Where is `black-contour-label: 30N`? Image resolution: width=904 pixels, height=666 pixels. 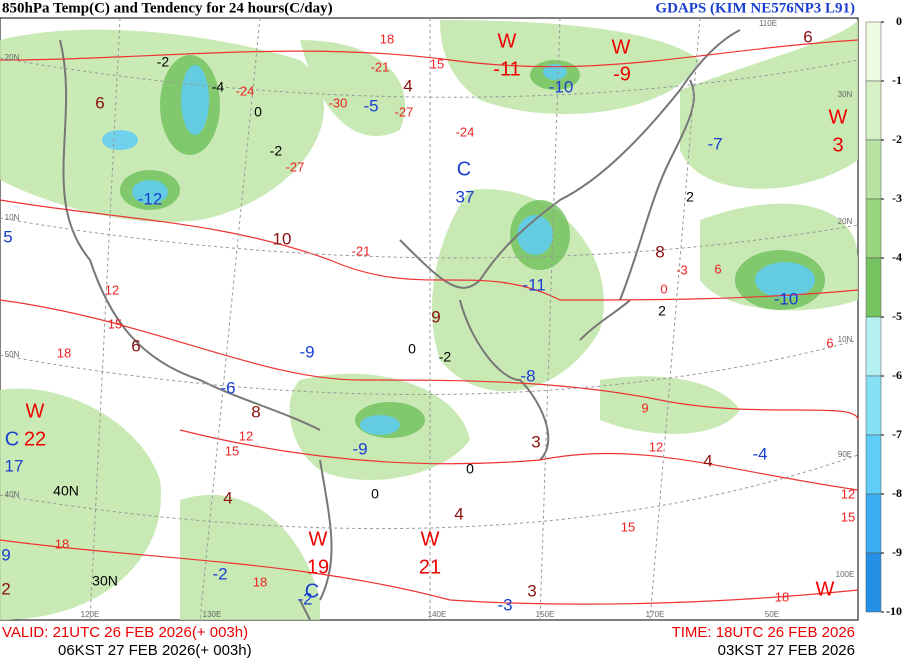 black-contour-label: 30N is located at coordinates (105, 581).